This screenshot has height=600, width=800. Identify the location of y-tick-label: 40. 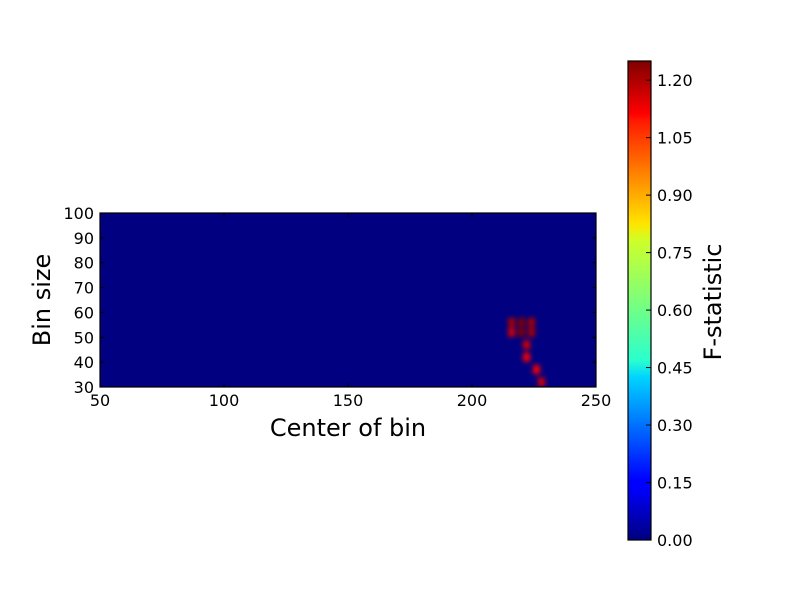
(84, 362).